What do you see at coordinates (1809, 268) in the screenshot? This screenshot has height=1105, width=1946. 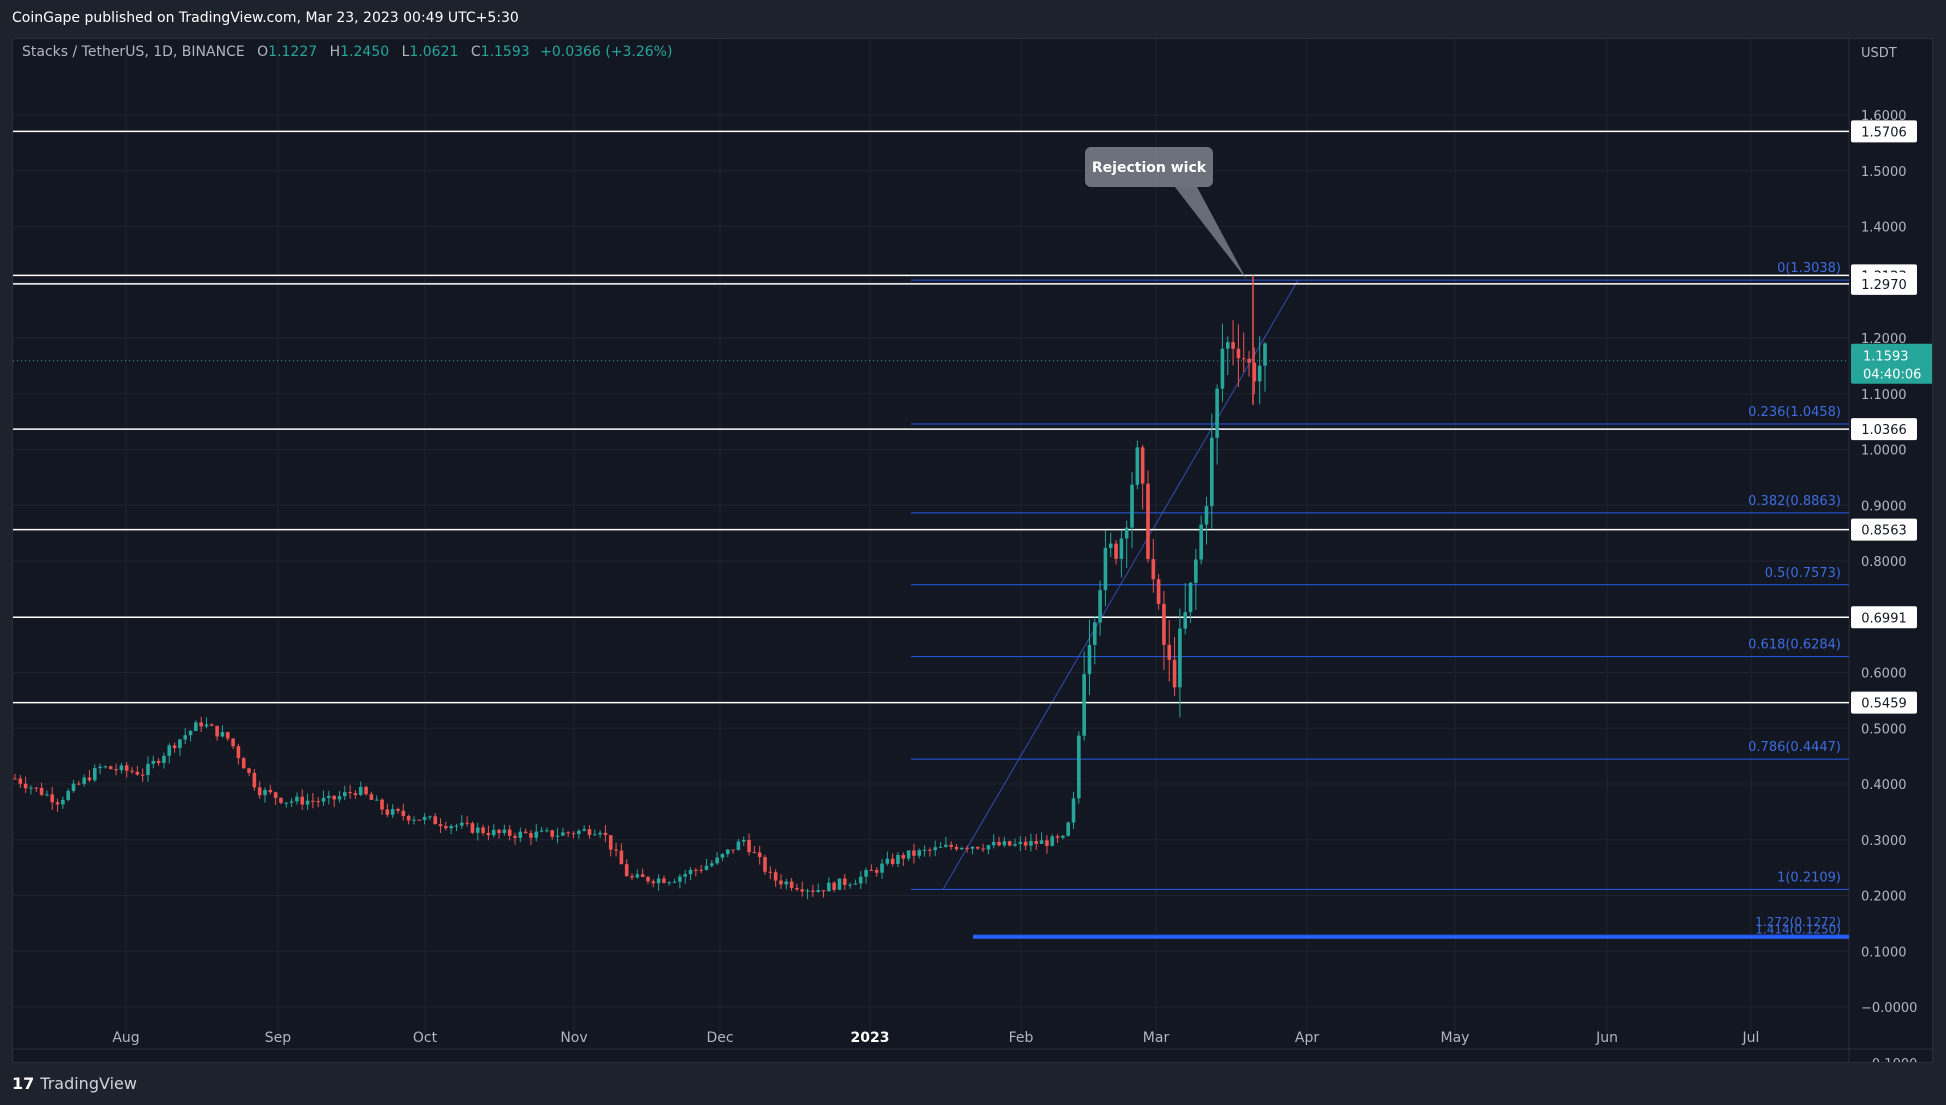 I see `fib-level-label: 0(1.3038)` at bounding box center [1809, 268].